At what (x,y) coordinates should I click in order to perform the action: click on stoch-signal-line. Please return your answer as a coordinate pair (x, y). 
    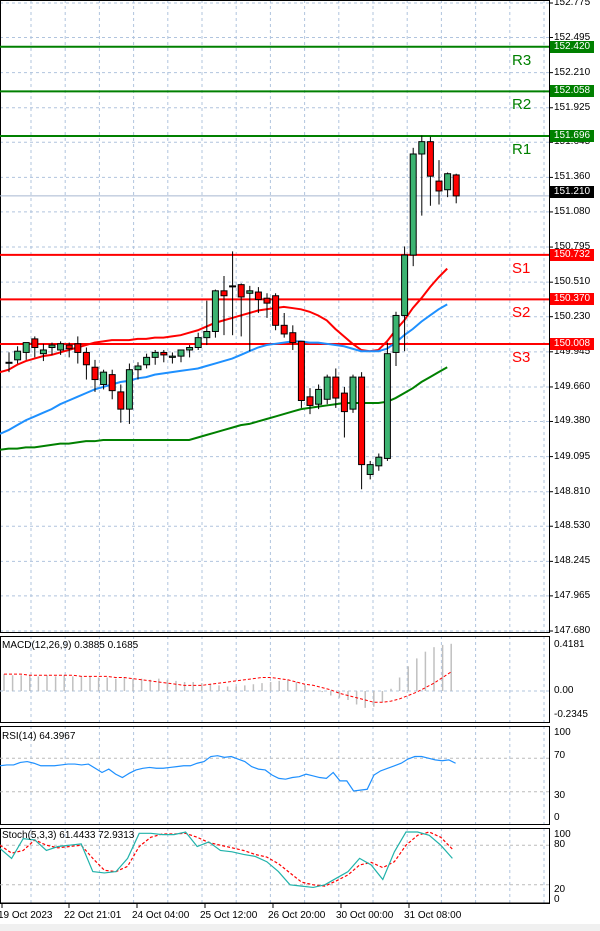
    Looking at the image, I should click on (226, 859).